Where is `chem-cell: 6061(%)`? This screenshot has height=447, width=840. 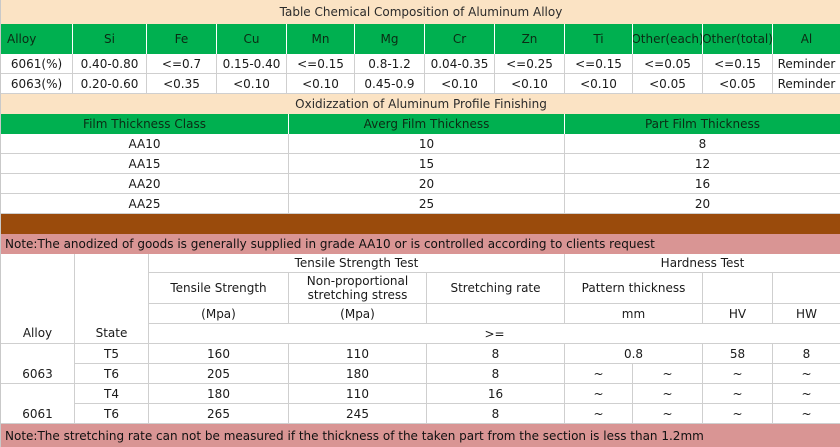
chem-cell: 6061(%) is located at coordinates (37, 64).